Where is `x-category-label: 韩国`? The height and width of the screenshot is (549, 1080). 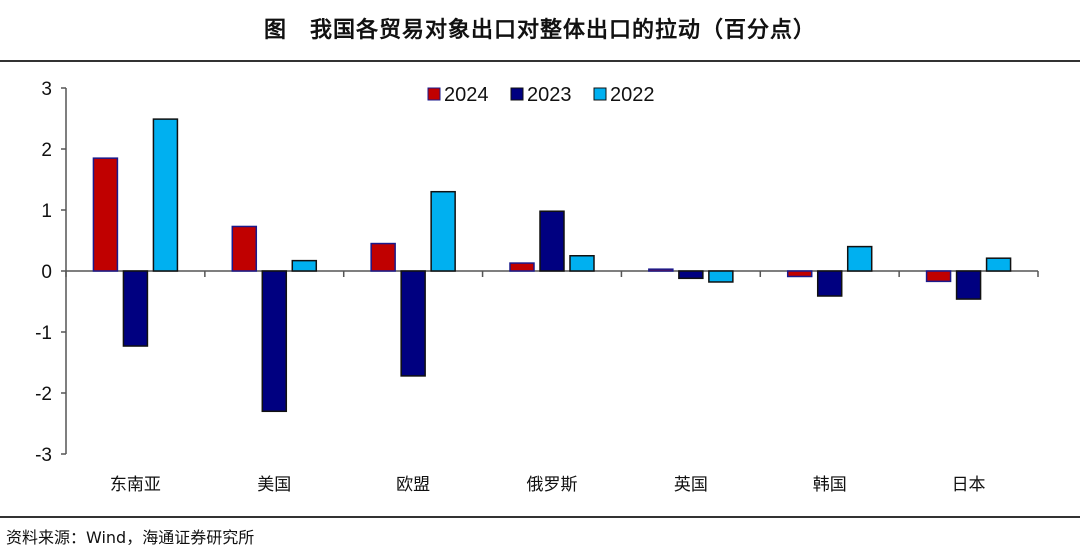
x-category-label: 韩国 is located at coordinates (830, 485).